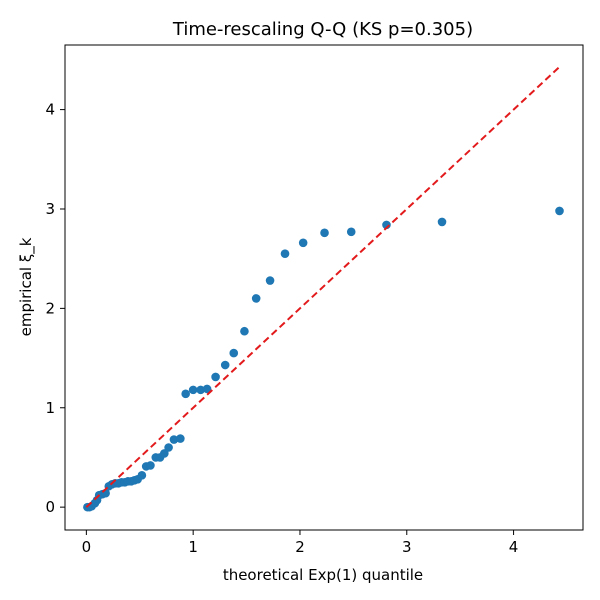 Image resolution: width=600 pixels, height=600 pixels. What do you see at coordinates (50, 110) in the screenshot?
I see `y-tick-label: 4` at bounding box center [50, 110].